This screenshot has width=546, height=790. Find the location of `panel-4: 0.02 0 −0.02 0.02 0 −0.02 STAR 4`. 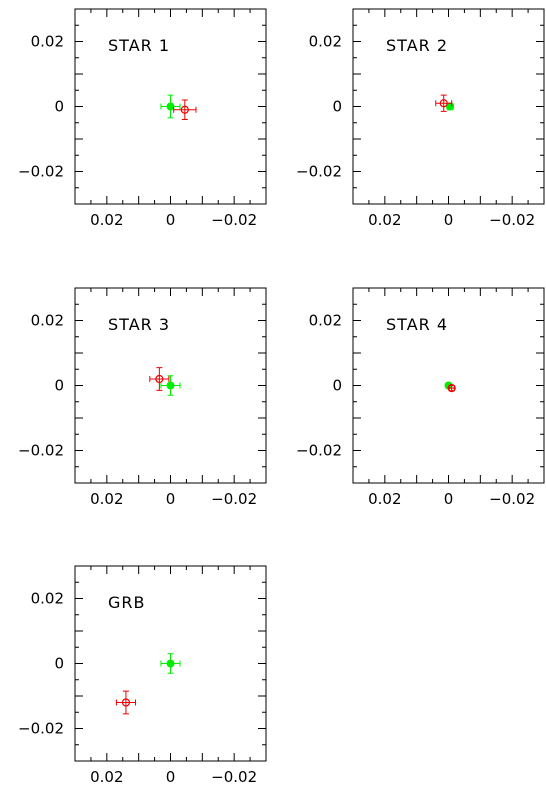

panel-4: 0.02 0 −0.02 0.02 0 −0.02 STAR 4 is located at coordinates (420, 397).